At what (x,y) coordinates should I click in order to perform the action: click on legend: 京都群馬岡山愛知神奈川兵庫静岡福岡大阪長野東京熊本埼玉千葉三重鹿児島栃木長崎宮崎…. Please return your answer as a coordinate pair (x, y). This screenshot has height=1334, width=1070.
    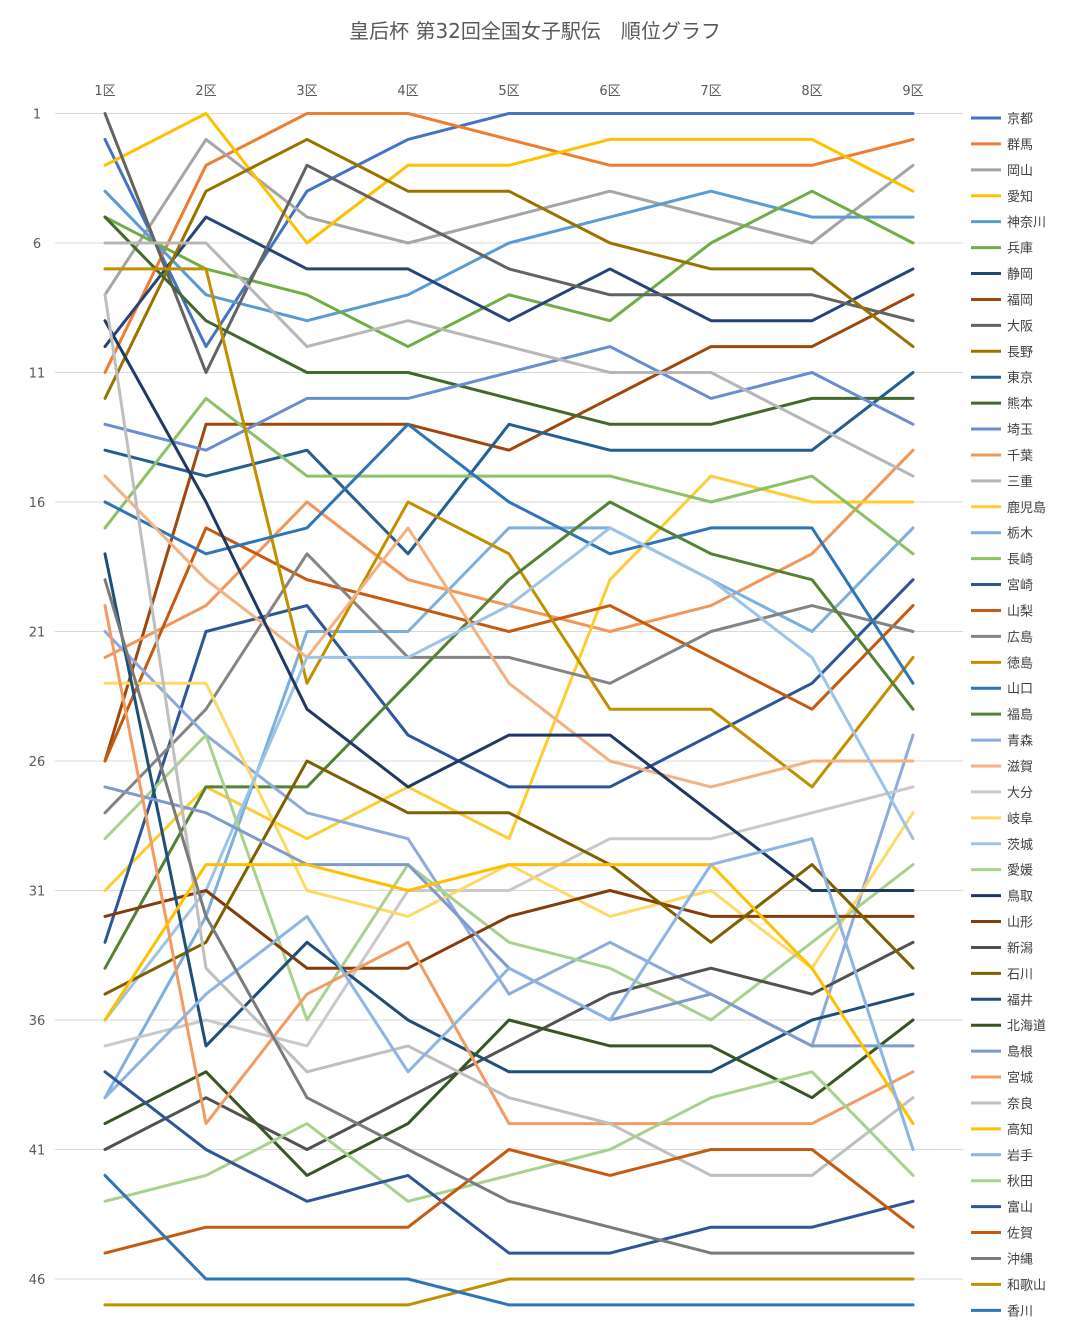
    Looking at the image, I should click on (1008, 715).